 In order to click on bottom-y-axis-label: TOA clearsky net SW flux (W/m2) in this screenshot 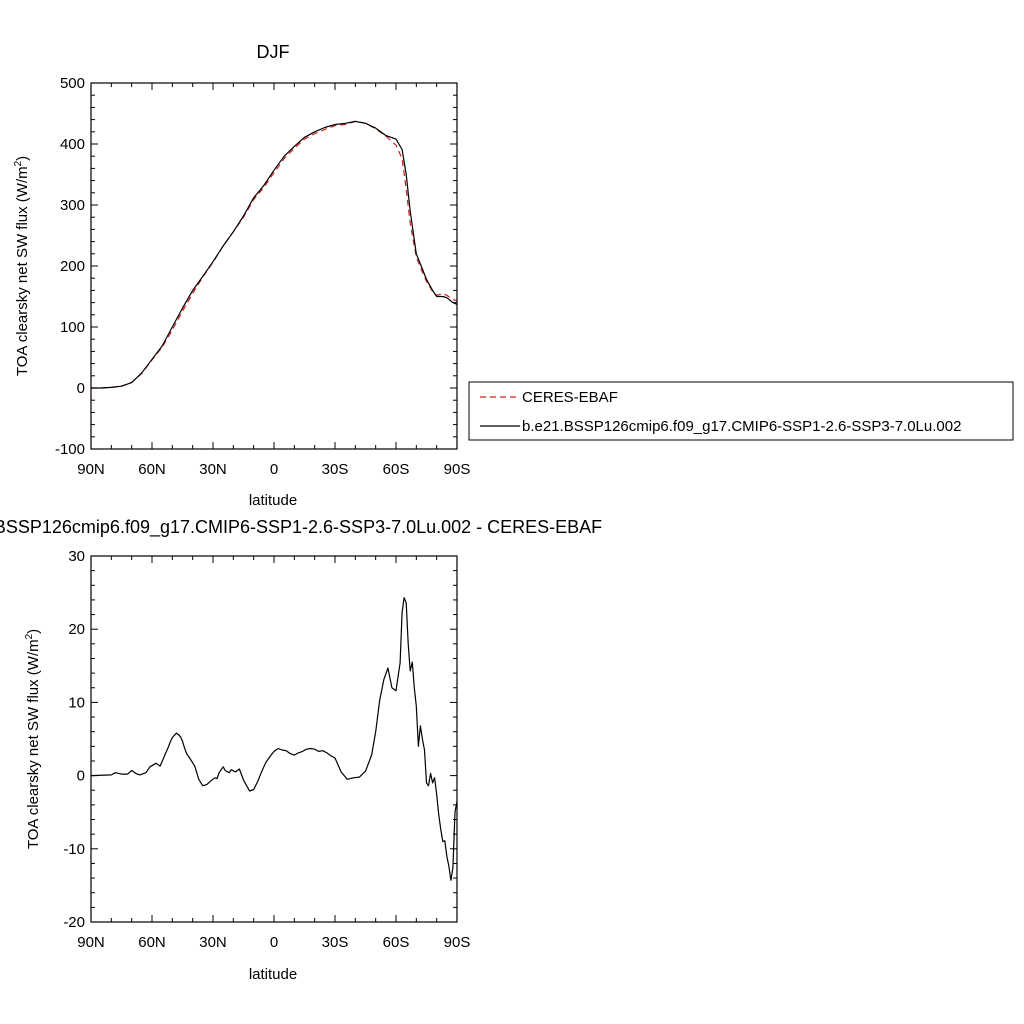, I will do `click(33, 739)`.